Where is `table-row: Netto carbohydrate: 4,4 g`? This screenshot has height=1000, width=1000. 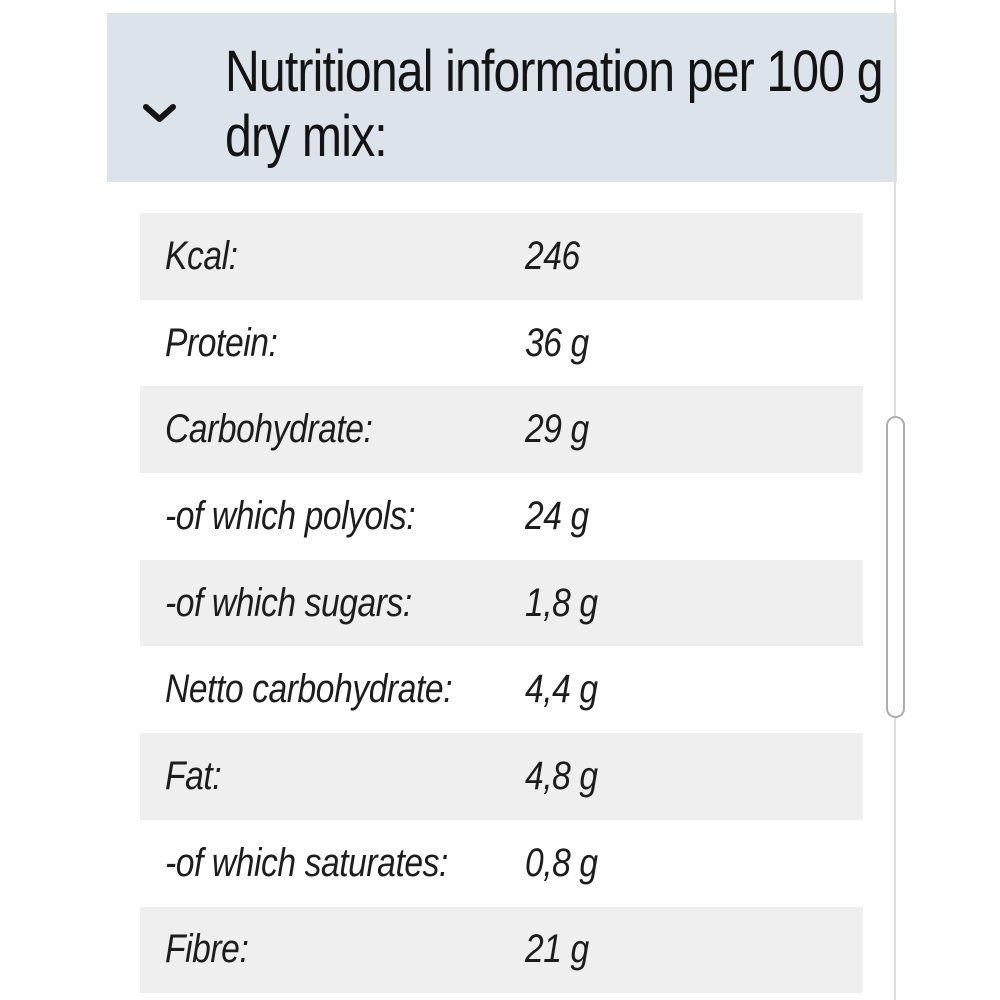 table-row: Netto carbohydrate: 4,4 g is located at coordinates (501, 690).